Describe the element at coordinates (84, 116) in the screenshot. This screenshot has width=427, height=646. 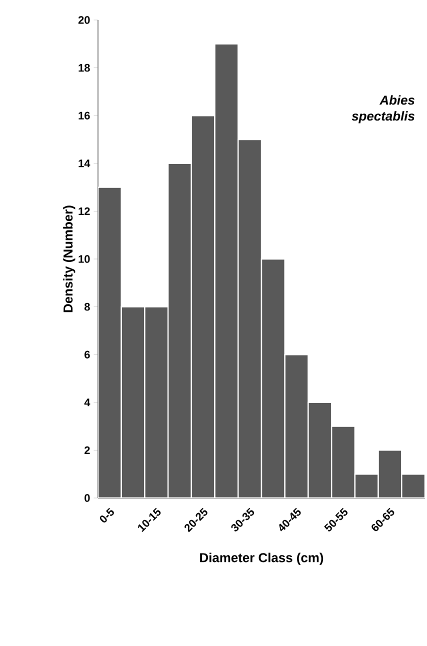
I see `y-tick-label: 16` at that location.